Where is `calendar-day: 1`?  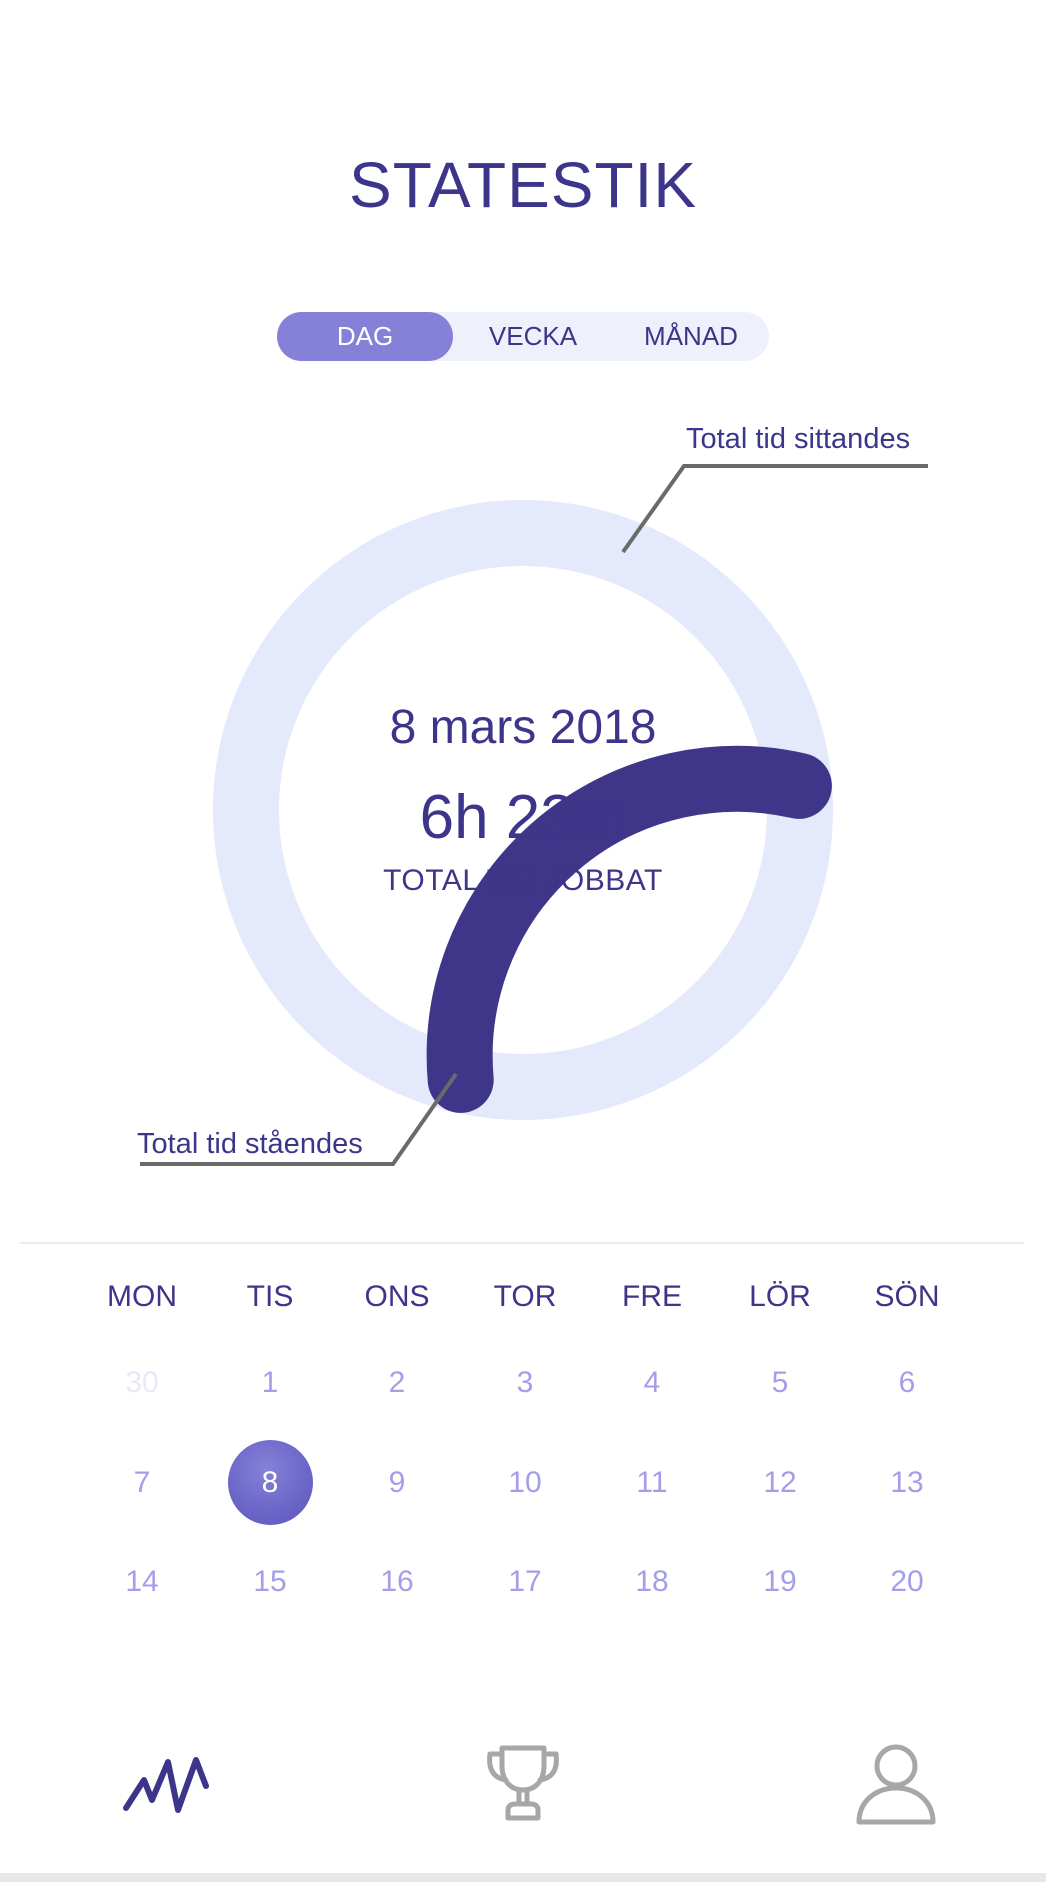 calendar-day: 1 is located at coordinates (270, 1382).